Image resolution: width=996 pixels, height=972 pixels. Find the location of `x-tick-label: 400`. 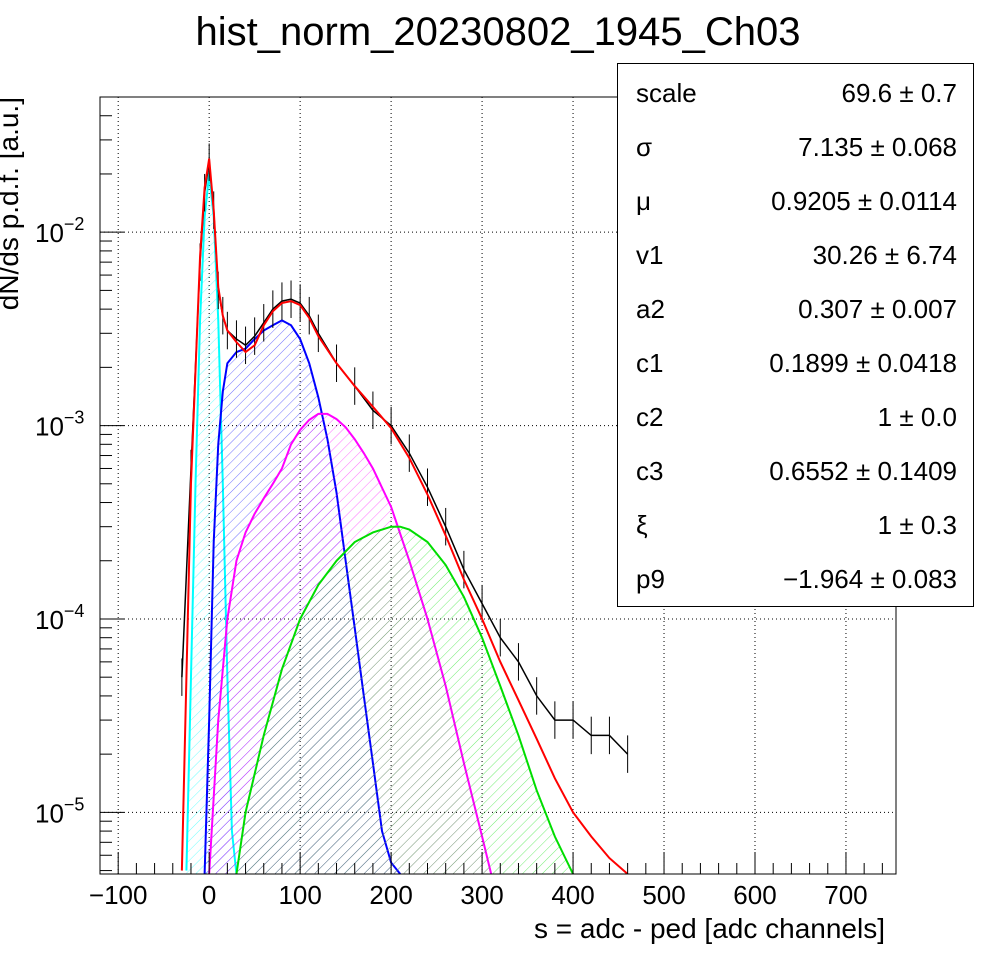

x-tick-label: 400 is located at coordinates (572, 895).